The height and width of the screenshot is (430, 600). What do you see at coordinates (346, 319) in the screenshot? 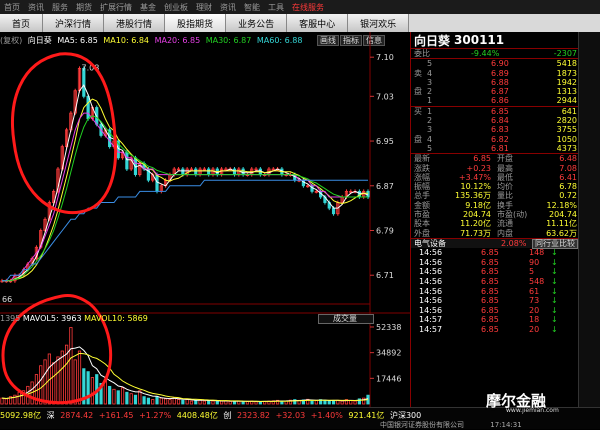
I see `volume-indicator-select: 成交量` at bounding box center [346, 319].